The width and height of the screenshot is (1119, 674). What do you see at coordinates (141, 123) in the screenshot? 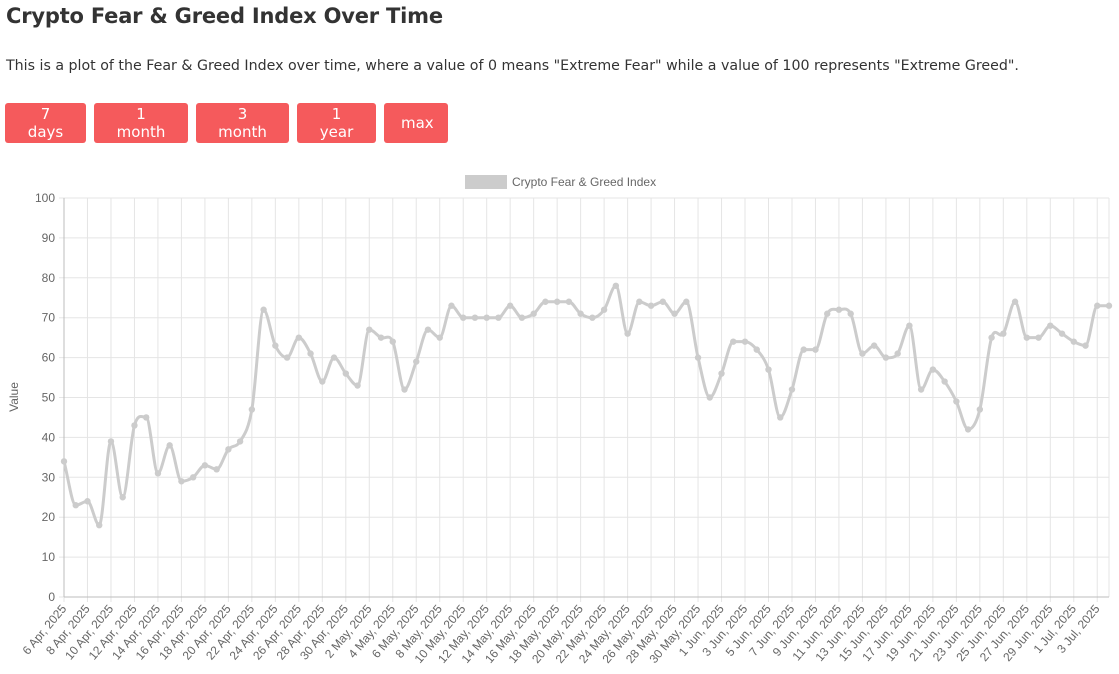
I see `range-1-month-button: 1 month` at bounding box center [141, 123].